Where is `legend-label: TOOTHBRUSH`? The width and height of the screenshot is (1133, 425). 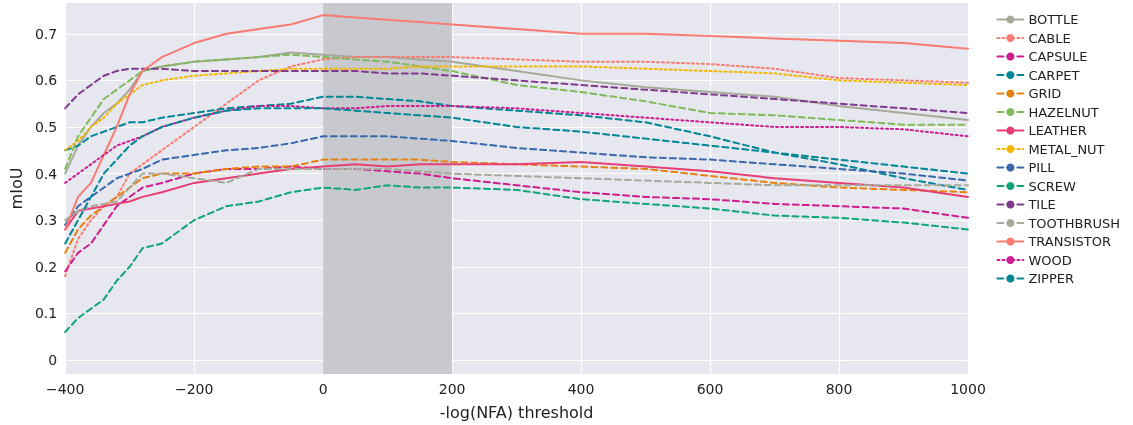 legend-label: TOOTHBRUSH is located at coordinates (1074, 223).